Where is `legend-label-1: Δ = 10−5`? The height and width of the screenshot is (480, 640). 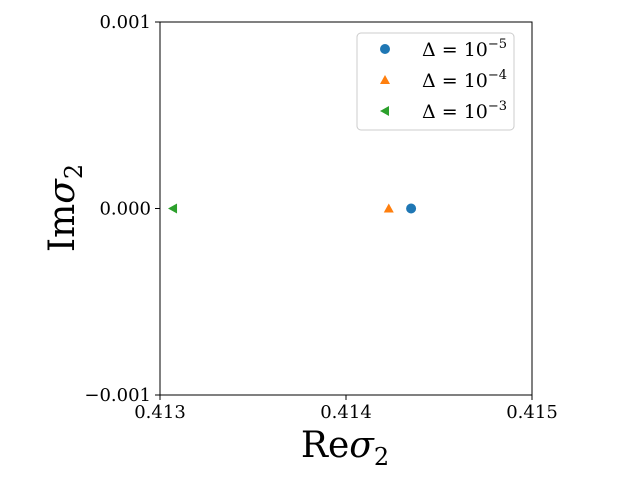 legend-label-1: Δ = 10−5 is located at coordinates (464, 49).